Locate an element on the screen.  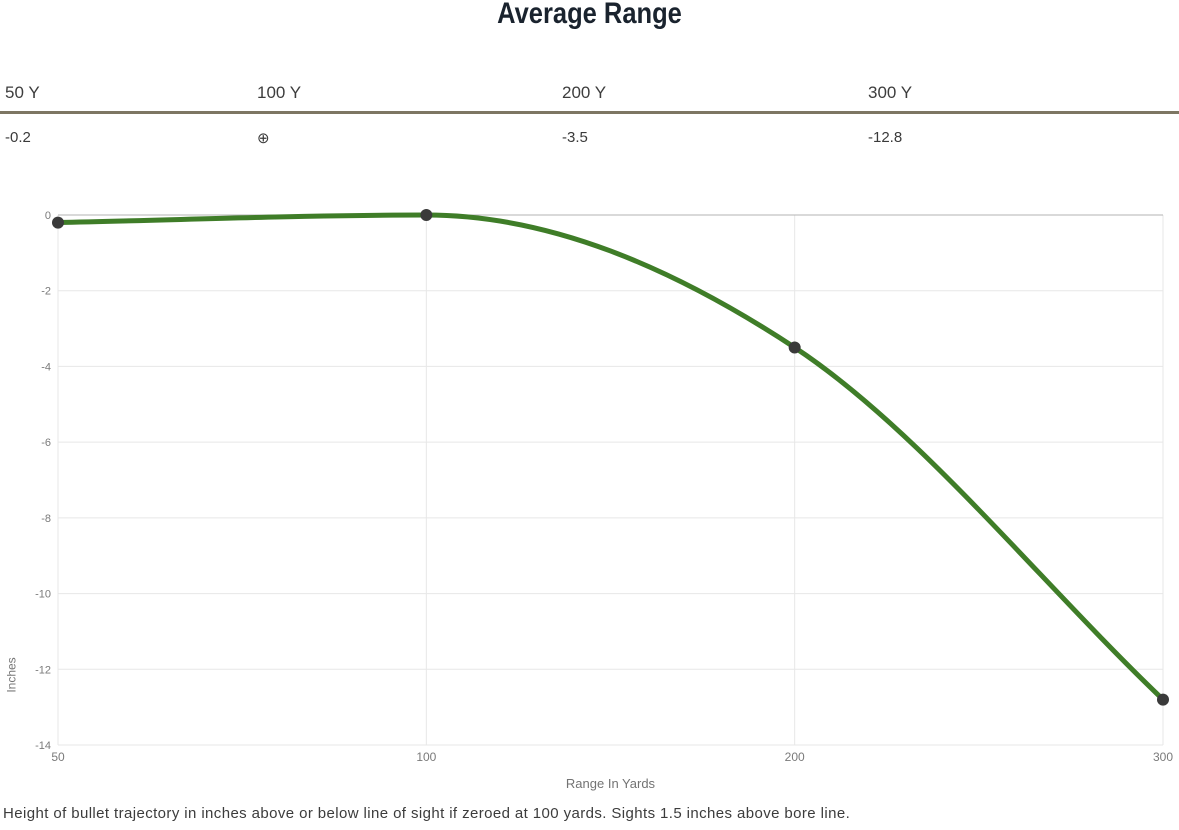
y-axis-label: Inches is located at coordinates (11, 675).